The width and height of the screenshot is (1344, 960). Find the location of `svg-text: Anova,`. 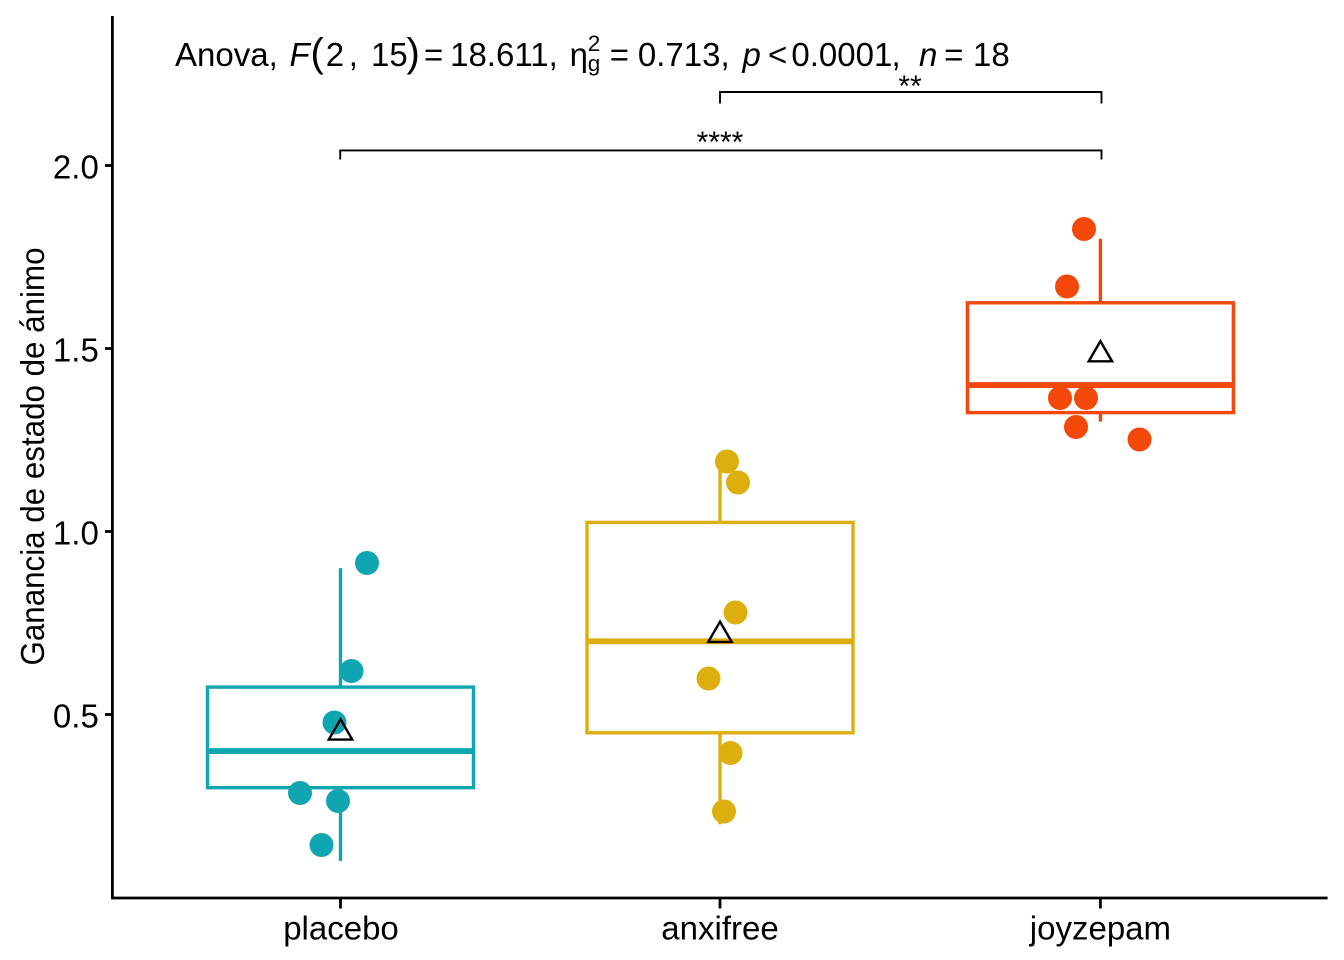

svg-text: Anova, is located at coordinates (226, 54).